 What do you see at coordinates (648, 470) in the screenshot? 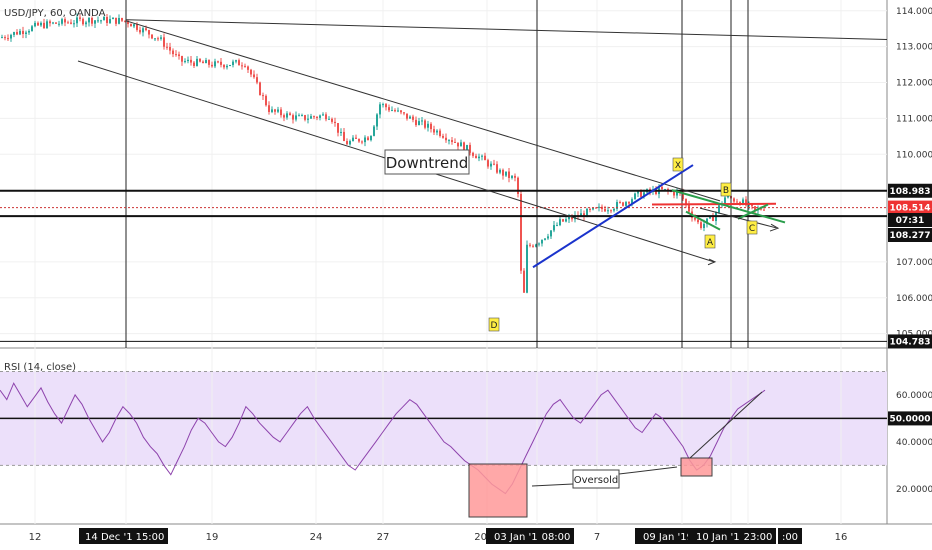
I see `oversold-pointer` at bounding box center [648, 470].